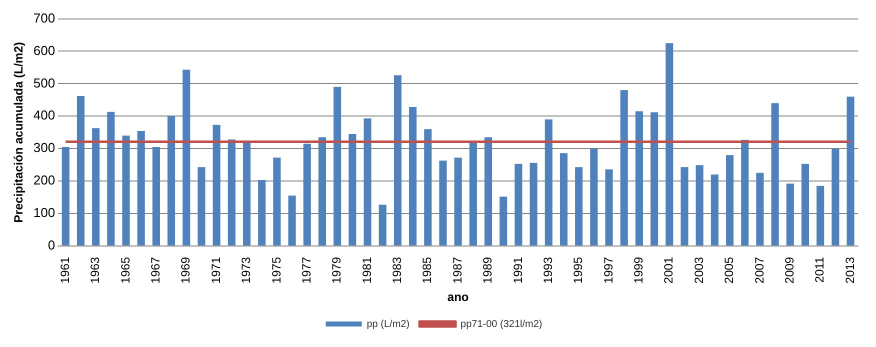 This screenshot has width=876, height=347. I want to click on x-tick-label: 1995, so click(578, 270).